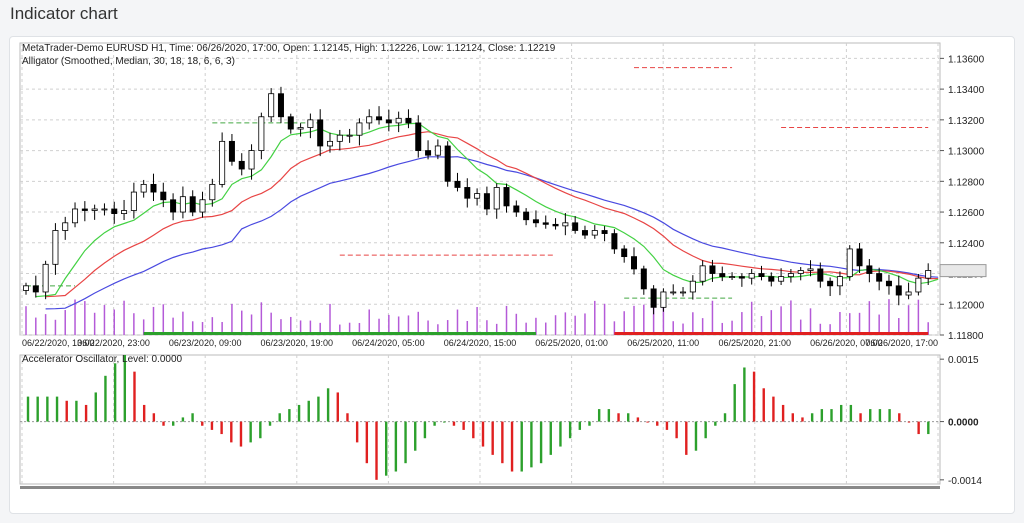  What do you see at coordinates (966, 336) in the screenshot?
I see `y-tick-label: 1.11800` at bounding box center [966, 336].